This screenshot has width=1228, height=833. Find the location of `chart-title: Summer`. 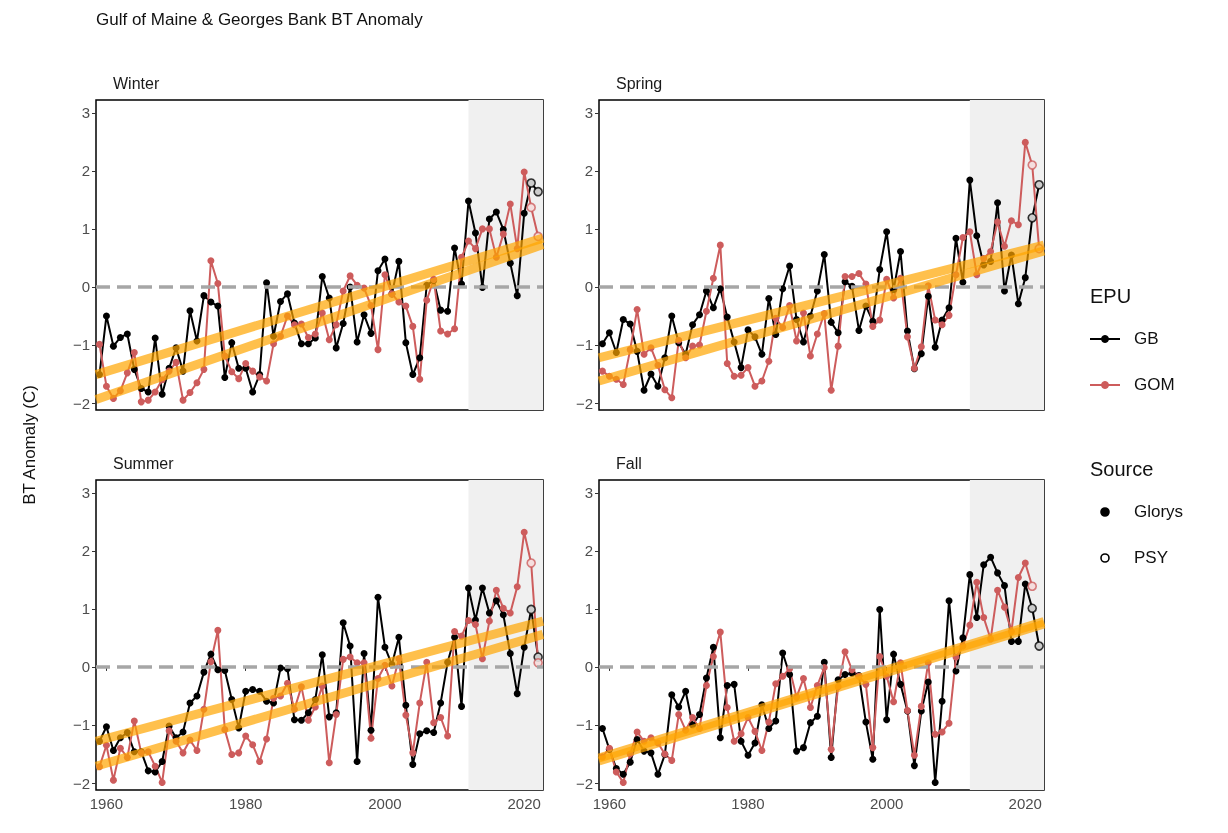

chart-title: Summer is located at coordinates (144, 463).